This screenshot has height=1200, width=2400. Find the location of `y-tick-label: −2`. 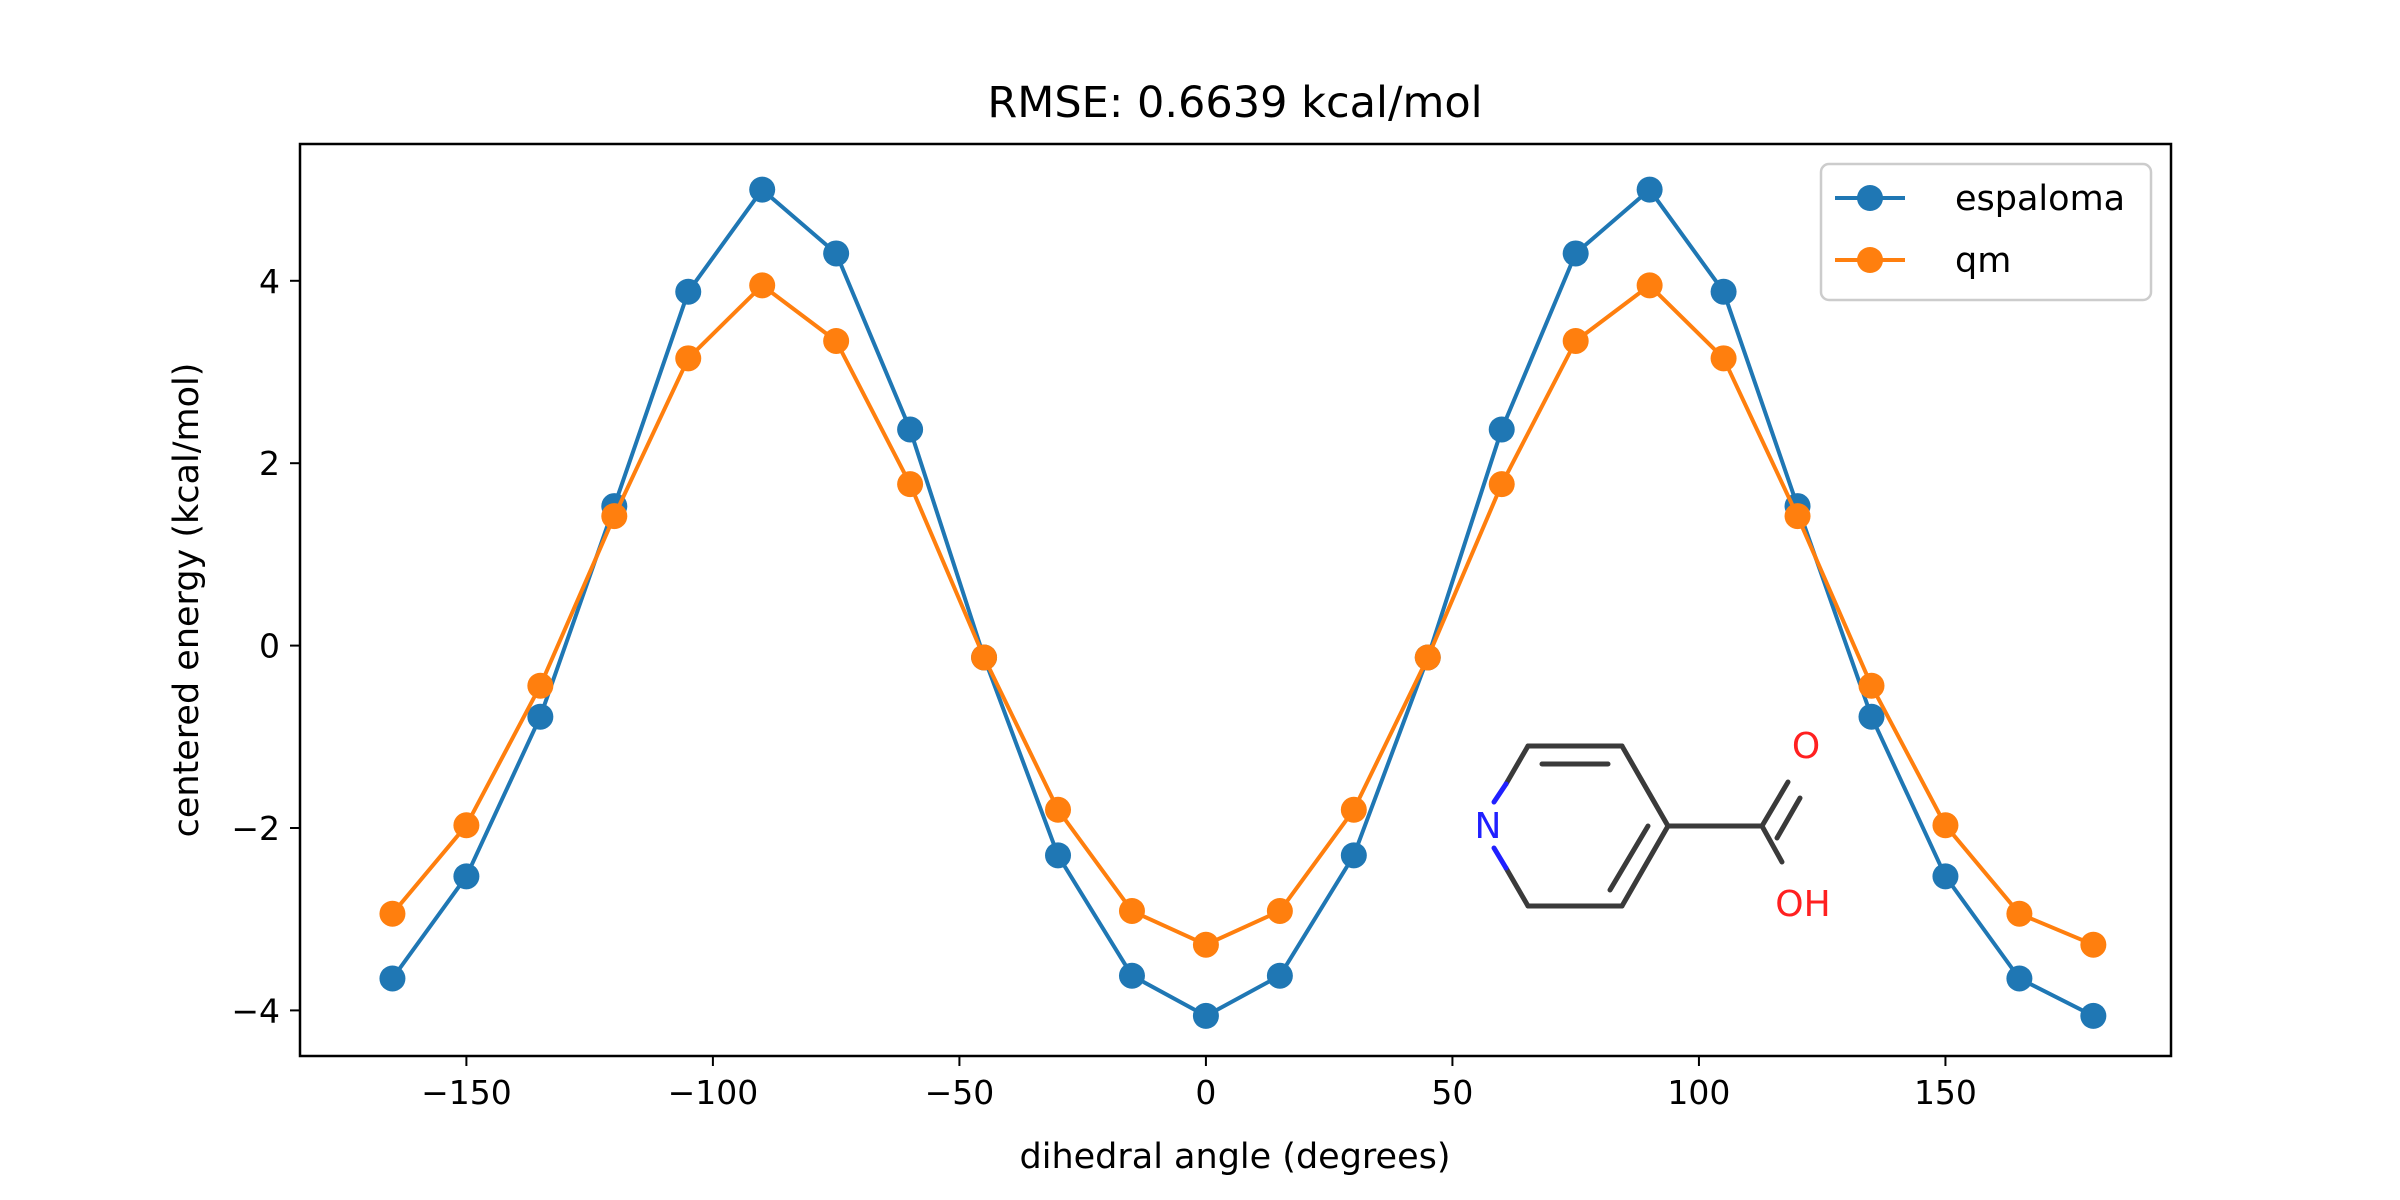

y-tick-label: −2 is located at coordinates (255, 828).